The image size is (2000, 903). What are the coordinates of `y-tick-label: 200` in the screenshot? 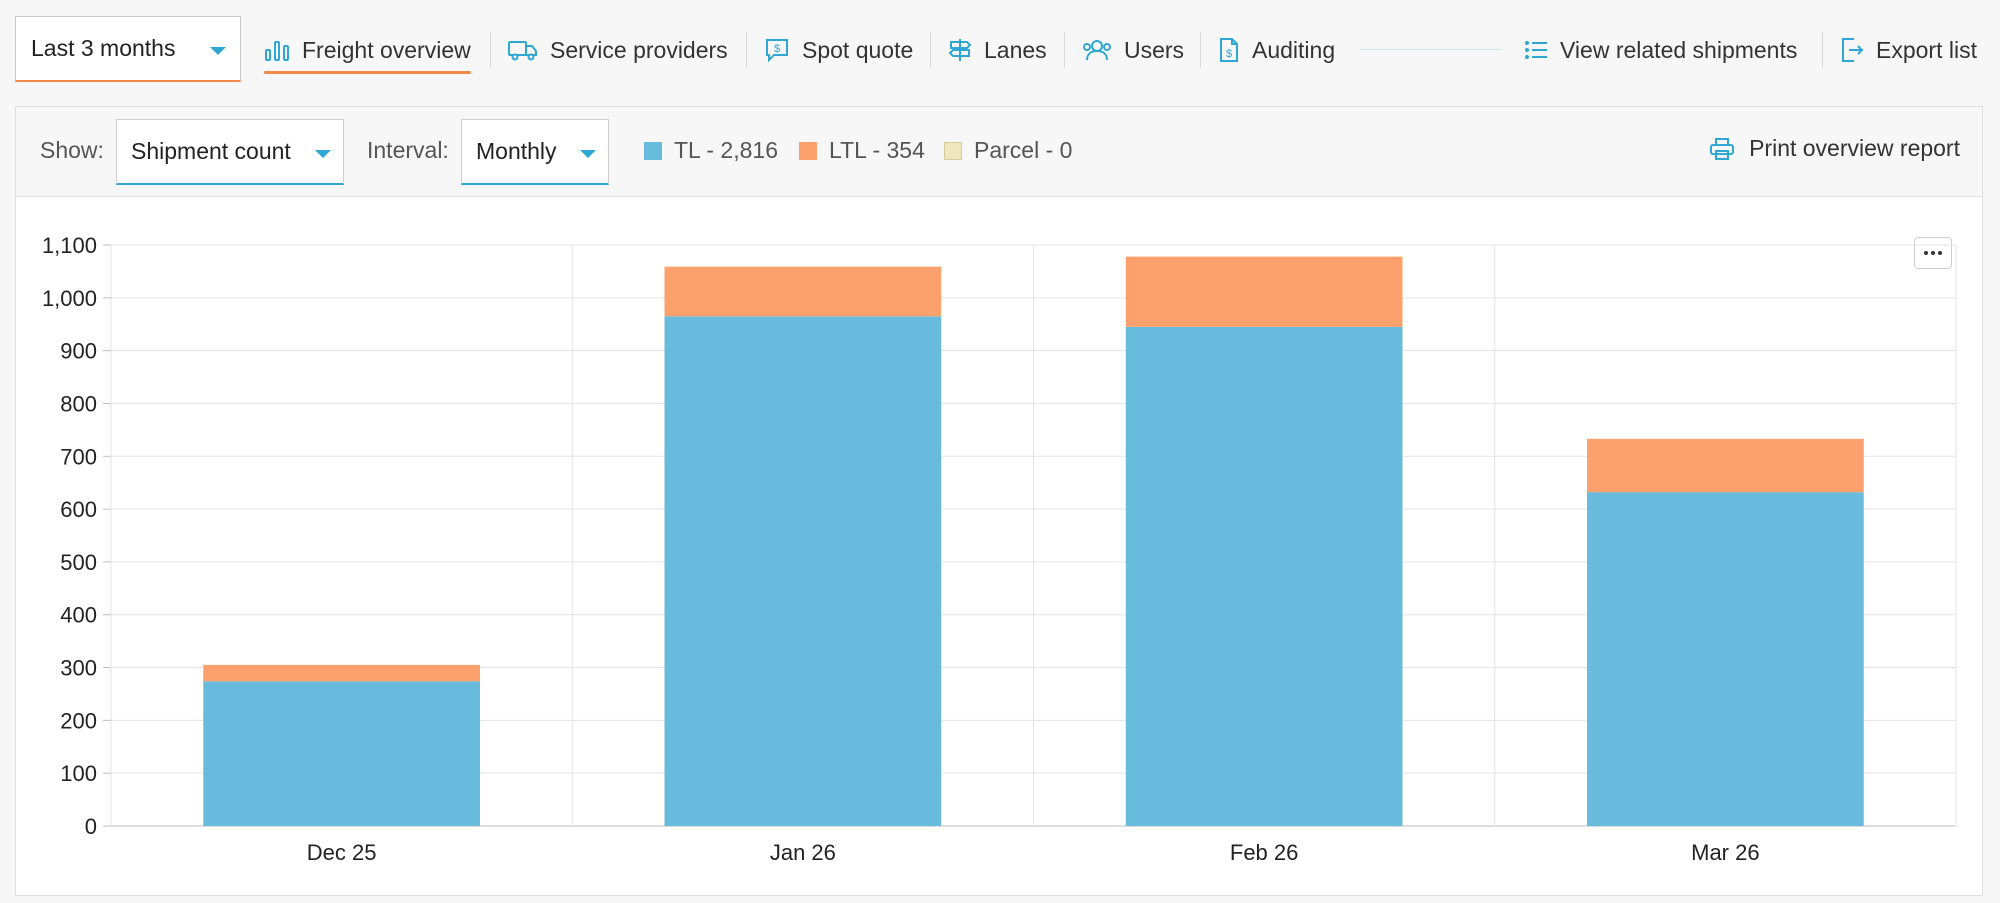 It's located at (78, 720).